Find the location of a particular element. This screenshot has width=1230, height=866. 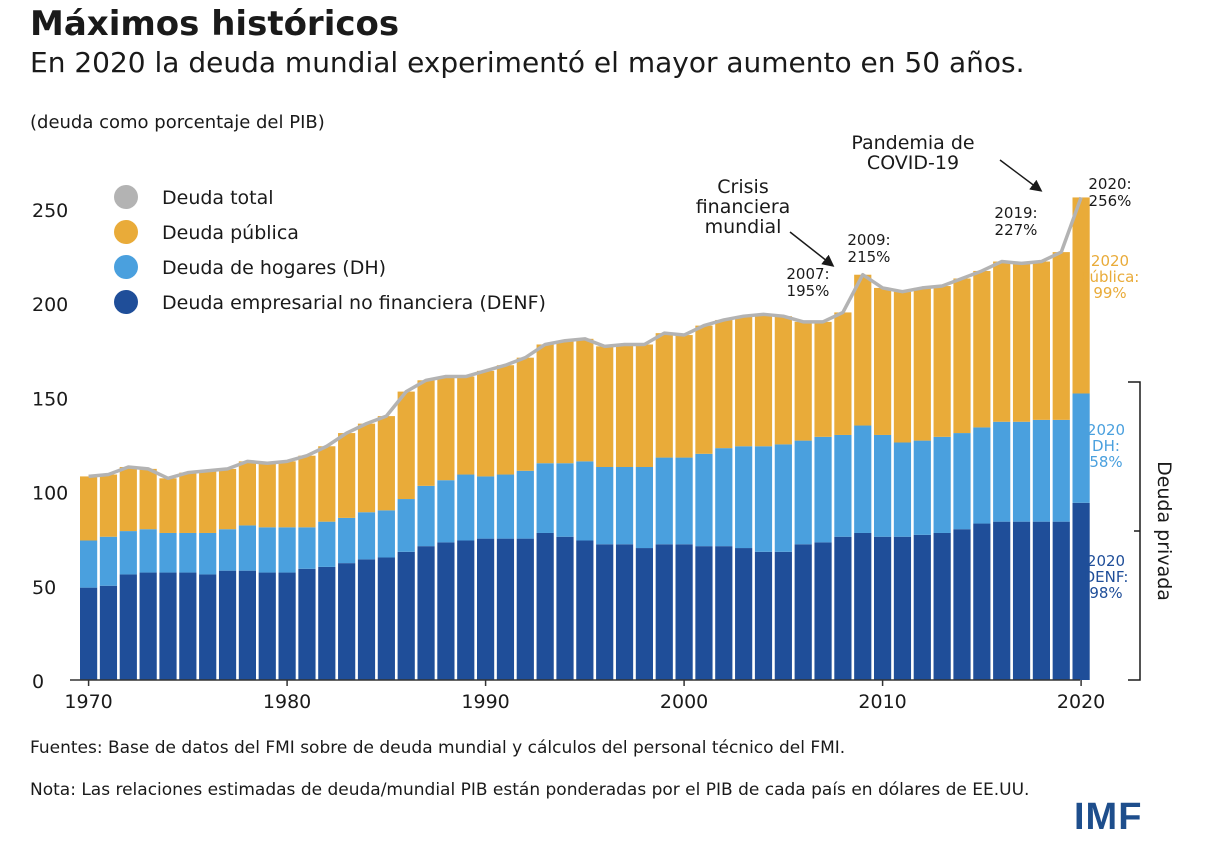

legend-label: Deuda pública is located at coordinates (230, 233).